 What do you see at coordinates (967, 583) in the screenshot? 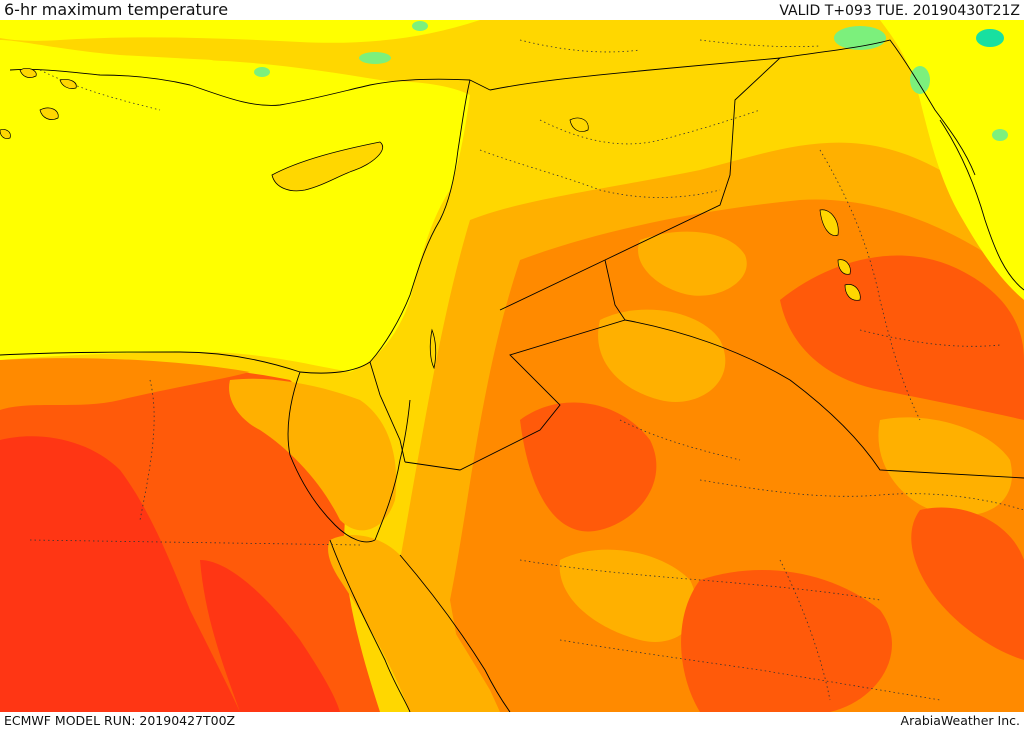
I see `hot-zone-gulf` at bounding box center [967, 583].